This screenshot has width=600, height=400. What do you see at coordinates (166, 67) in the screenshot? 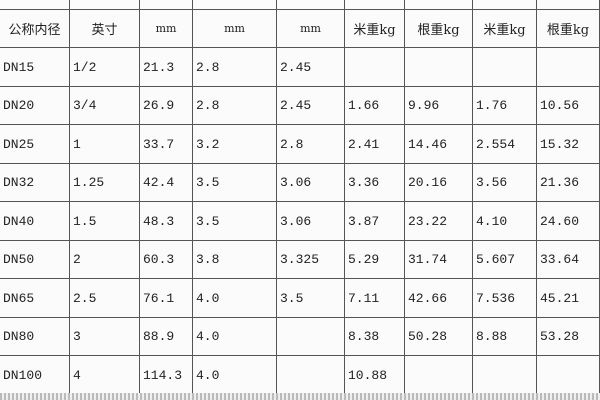
I see `table-cell: 21.3` at bounding box center [166, 67].